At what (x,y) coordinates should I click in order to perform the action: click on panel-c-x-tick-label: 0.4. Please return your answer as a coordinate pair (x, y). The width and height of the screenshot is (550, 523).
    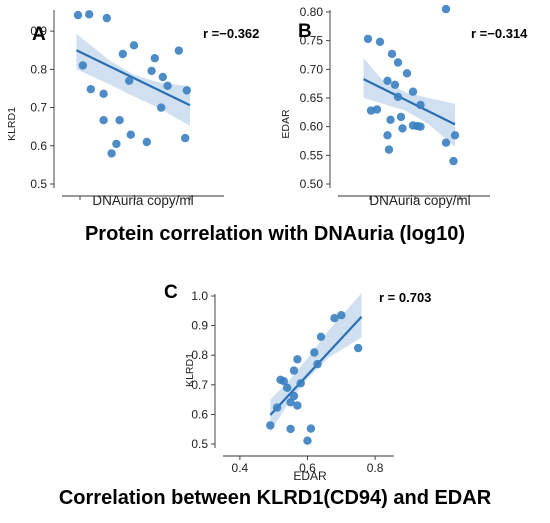
    Looking at the image, I should click on (240, 468).